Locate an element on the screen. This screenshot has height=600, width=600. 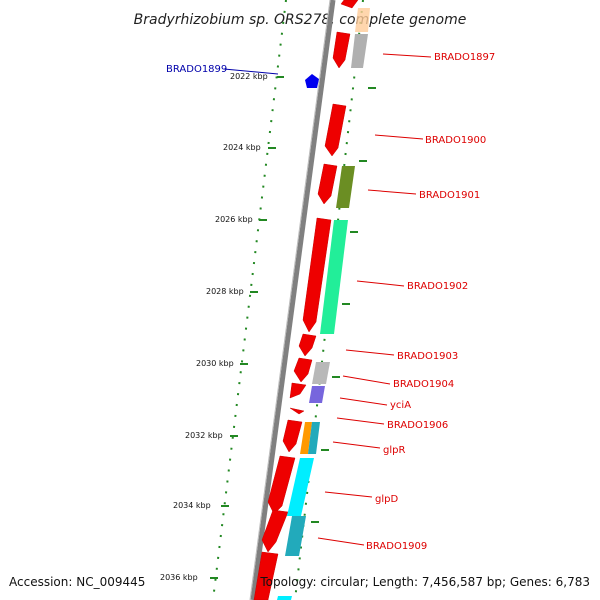
cog-block-cyan-1910 is located at coordinates (284, 598).